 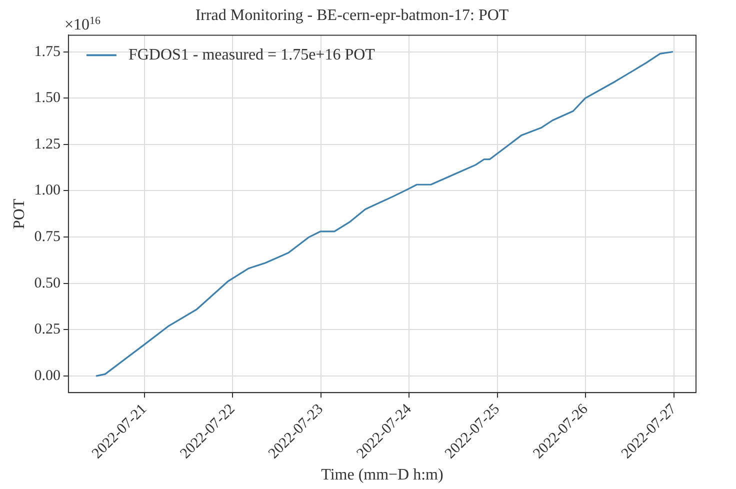 What do you see at coordinates (47, 330) in the screenshot?
I see `y-tick-label: 0.25` at bounding box center [47, 330].